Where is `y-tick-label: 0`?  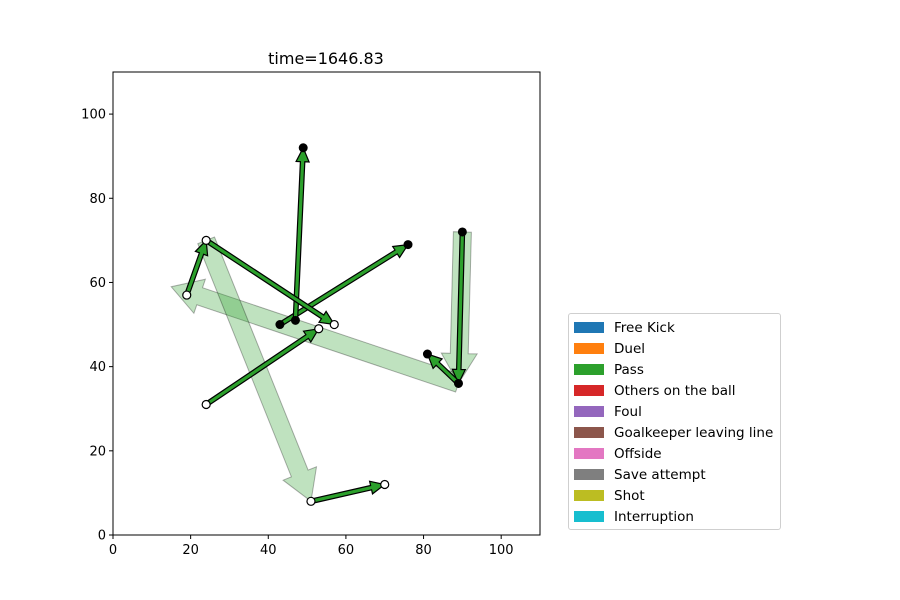
y-tick-label: 0 is located at coordinates (102, 536).